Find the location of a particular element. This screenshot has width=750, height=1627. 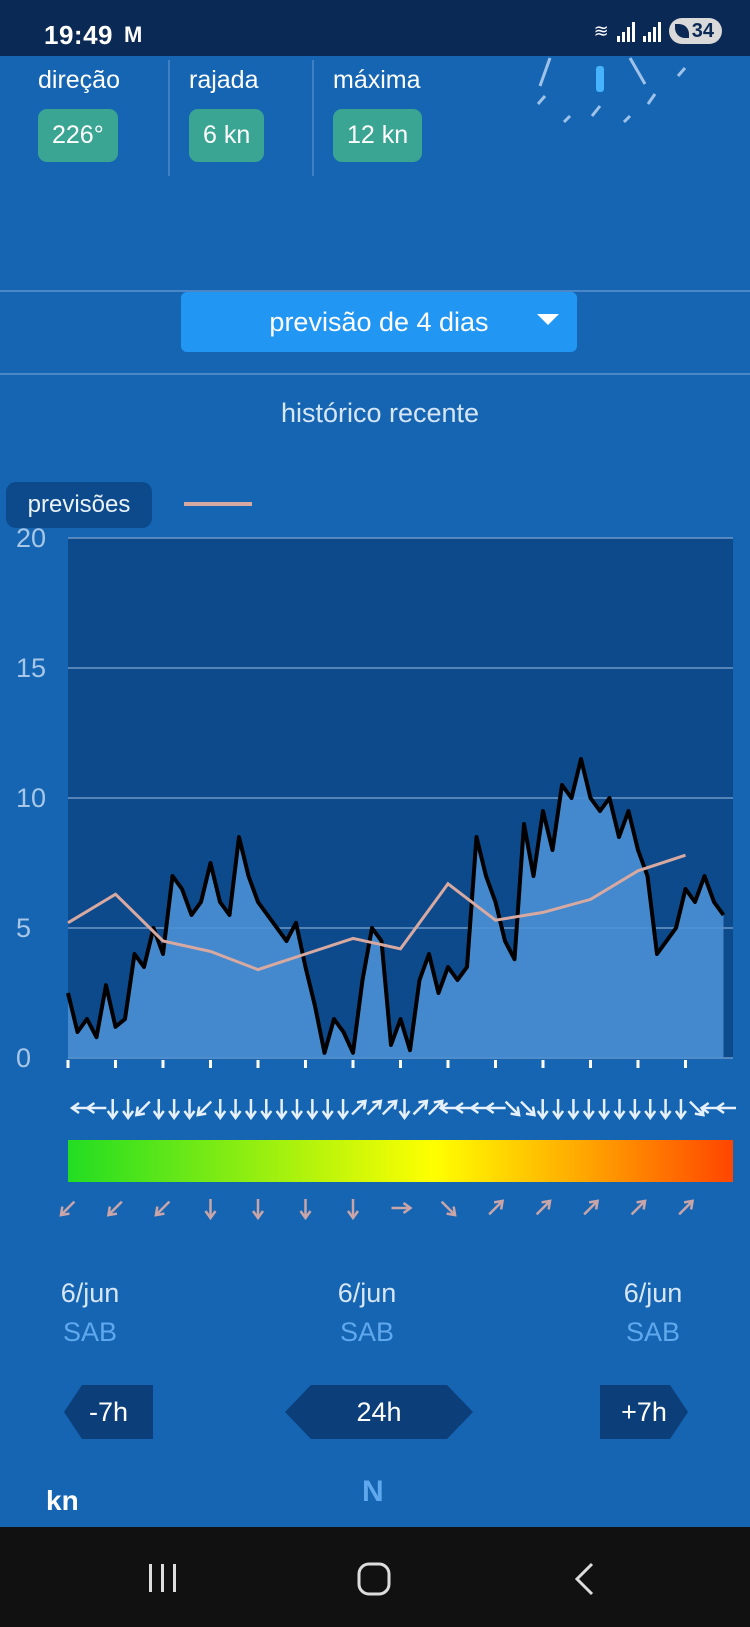

y-tick-label: 0 is located at coordinates (23, 1058).